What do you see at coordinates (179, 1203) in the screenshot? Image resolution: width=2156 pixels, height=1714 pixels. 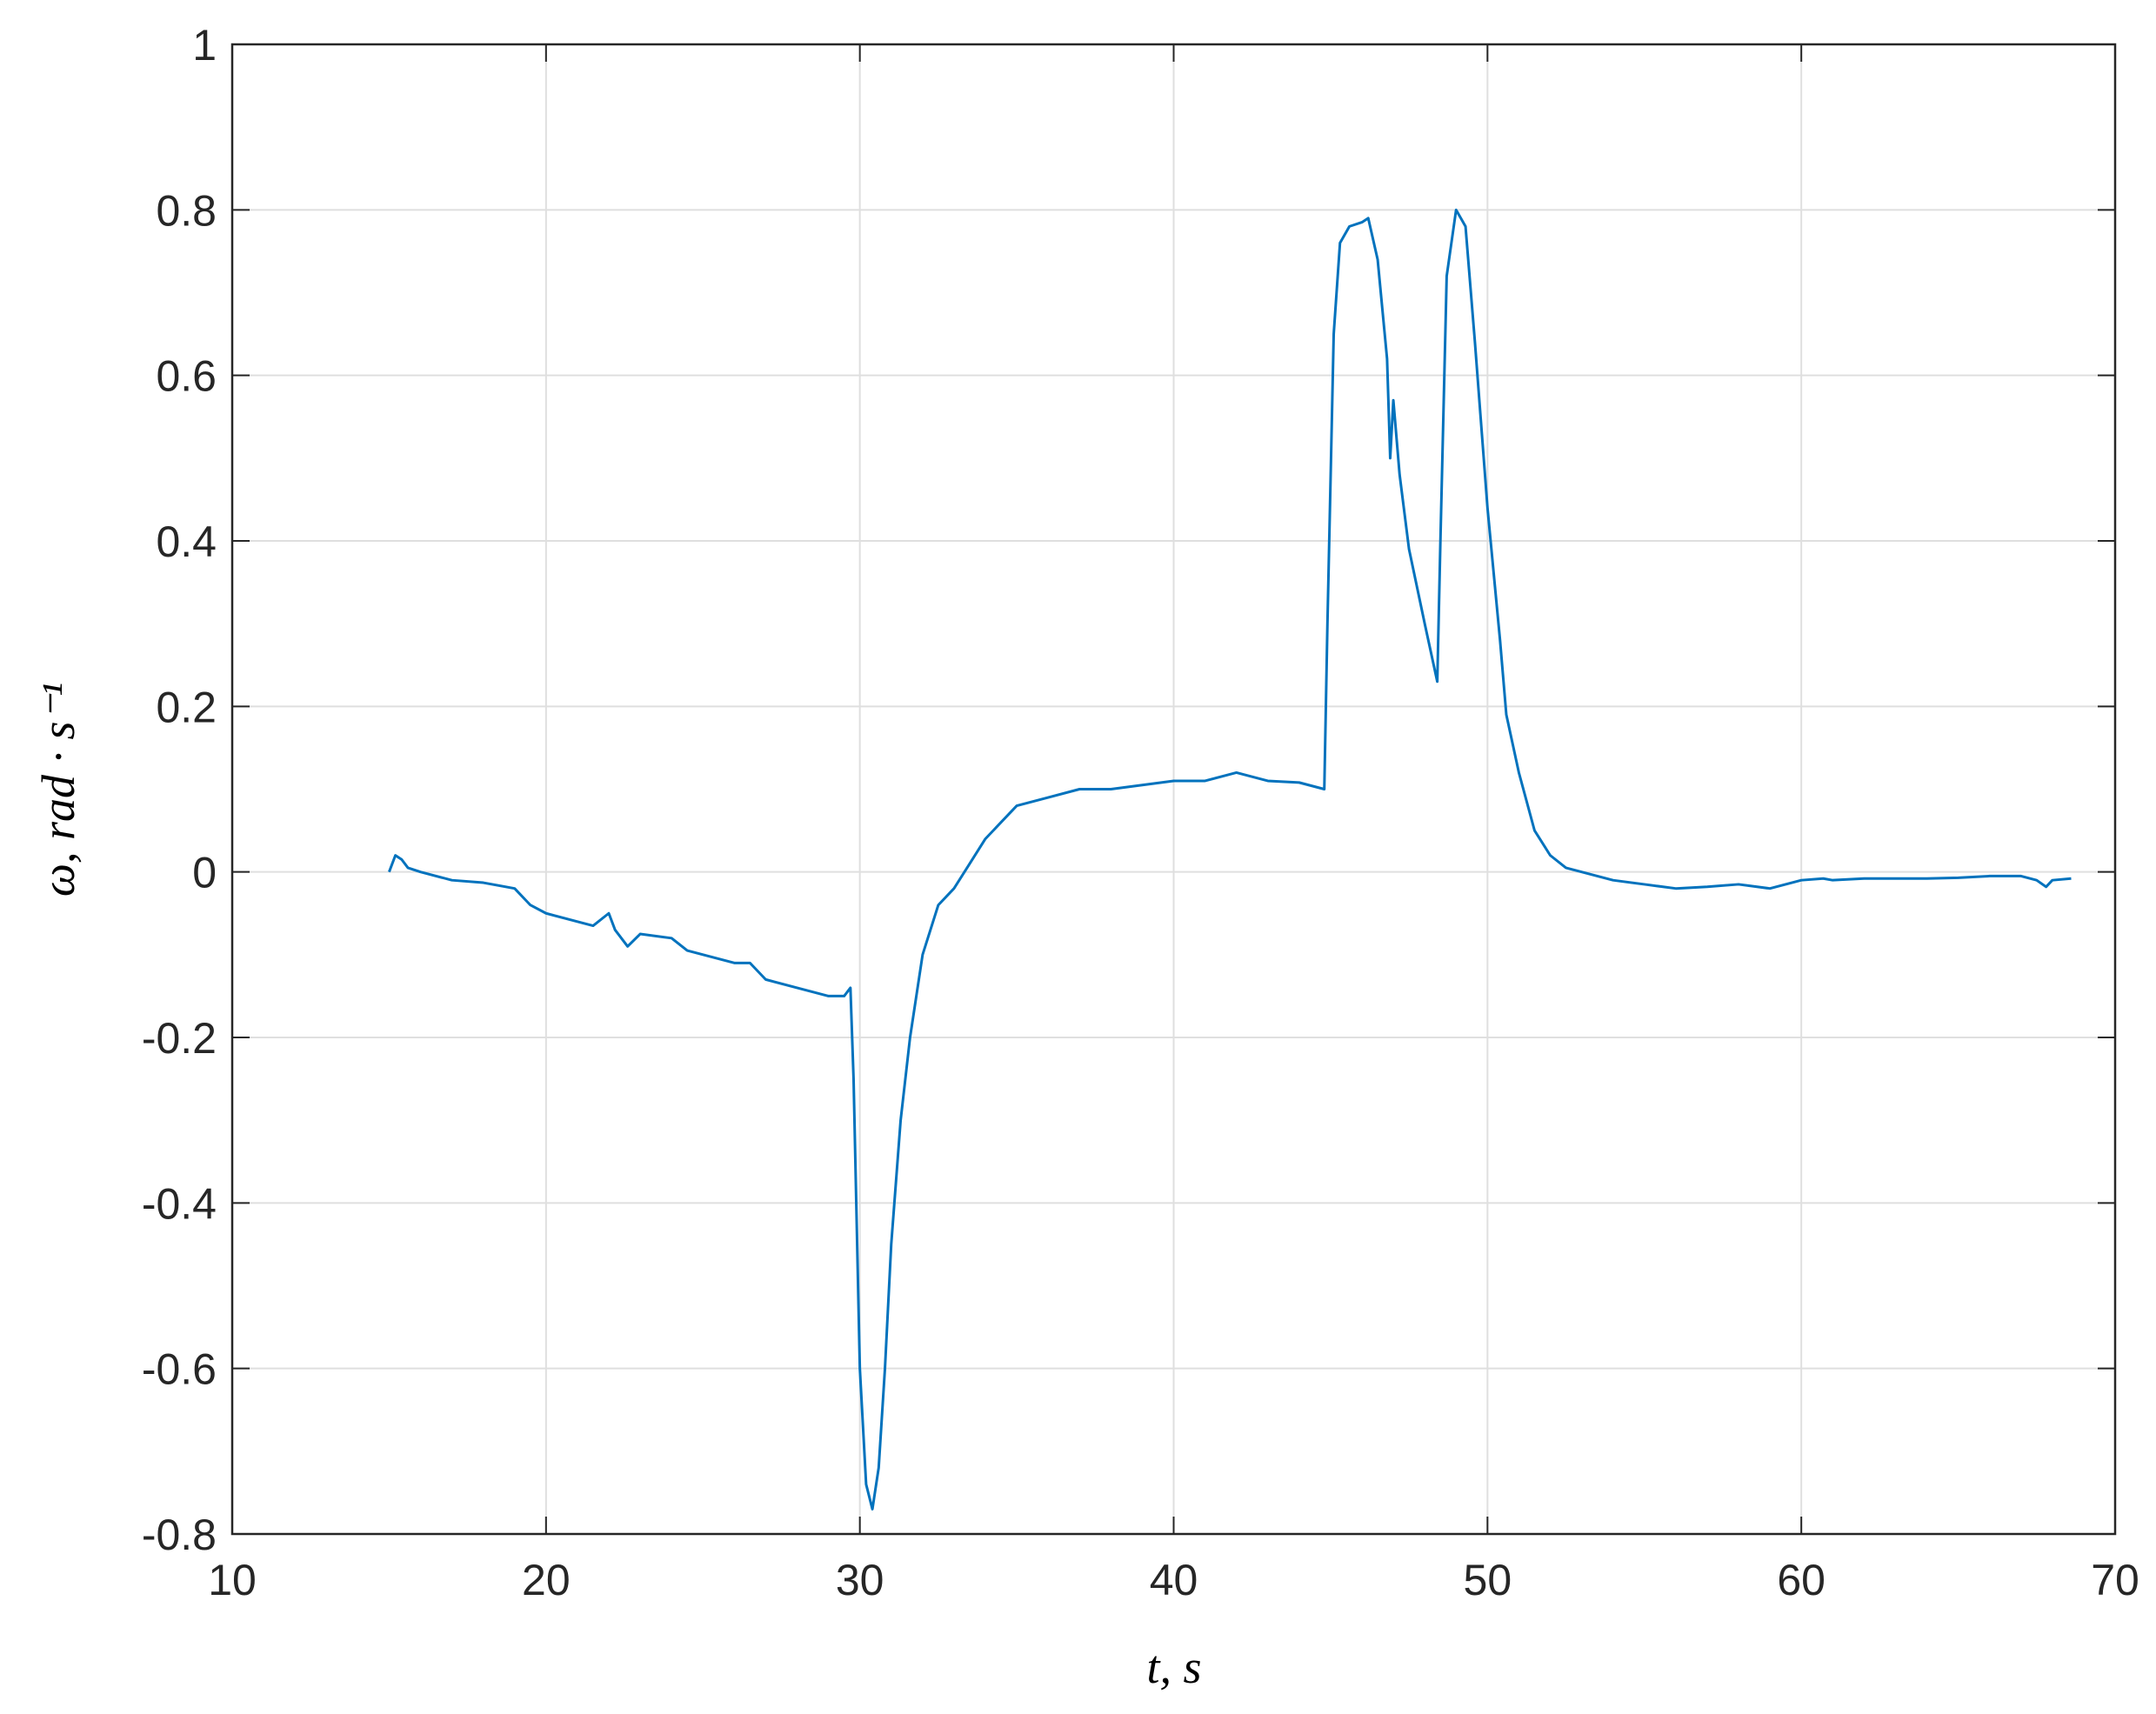 I see `y-tick-label: -0.4` at bounding box center [179, 1203].